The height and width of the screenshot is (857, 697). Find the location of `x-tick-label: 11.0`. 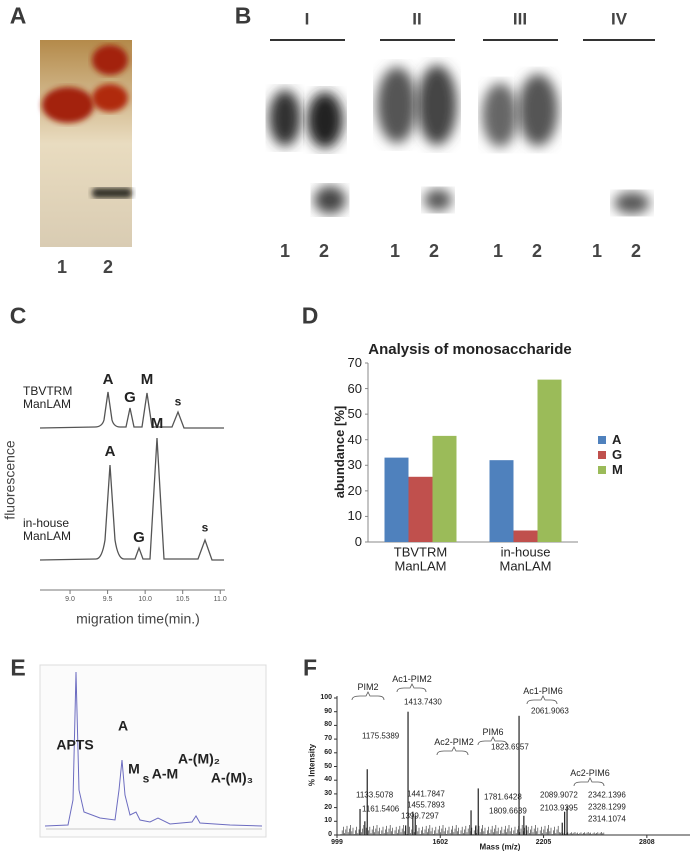

x-tick-label: 11.0 is located at coordinates (220, 600).